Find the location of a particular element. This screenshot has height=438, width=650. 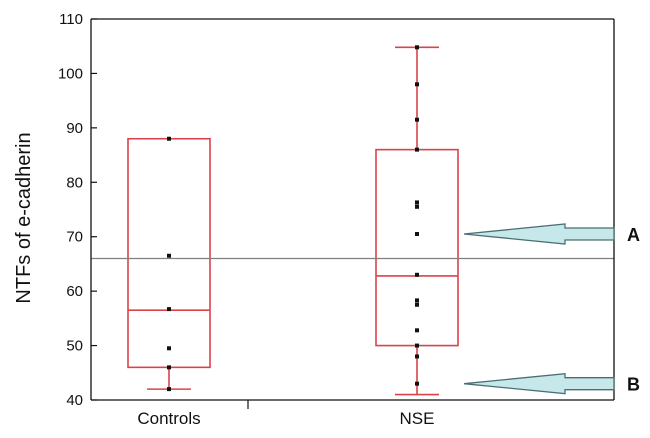

arrow-a is located at coordinates (539, 234).